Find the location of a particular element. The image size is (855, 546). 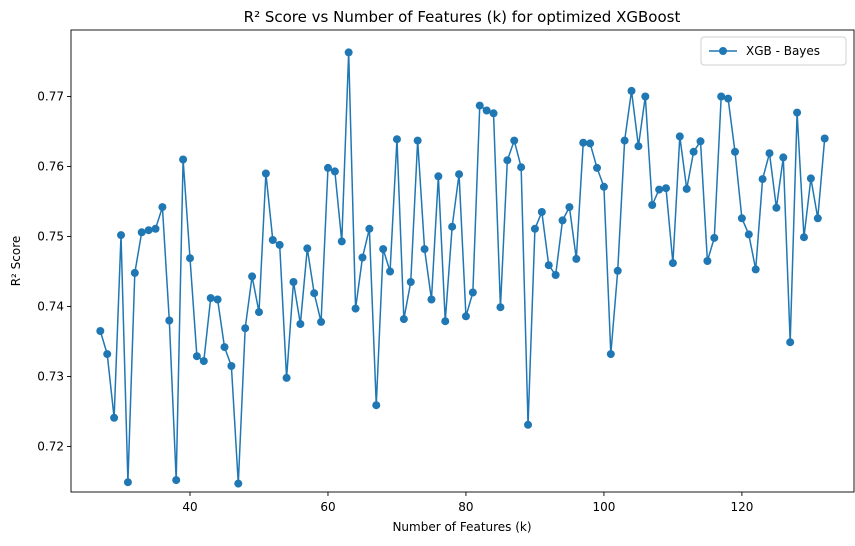

legend-box is located at coordinates (773, 51).